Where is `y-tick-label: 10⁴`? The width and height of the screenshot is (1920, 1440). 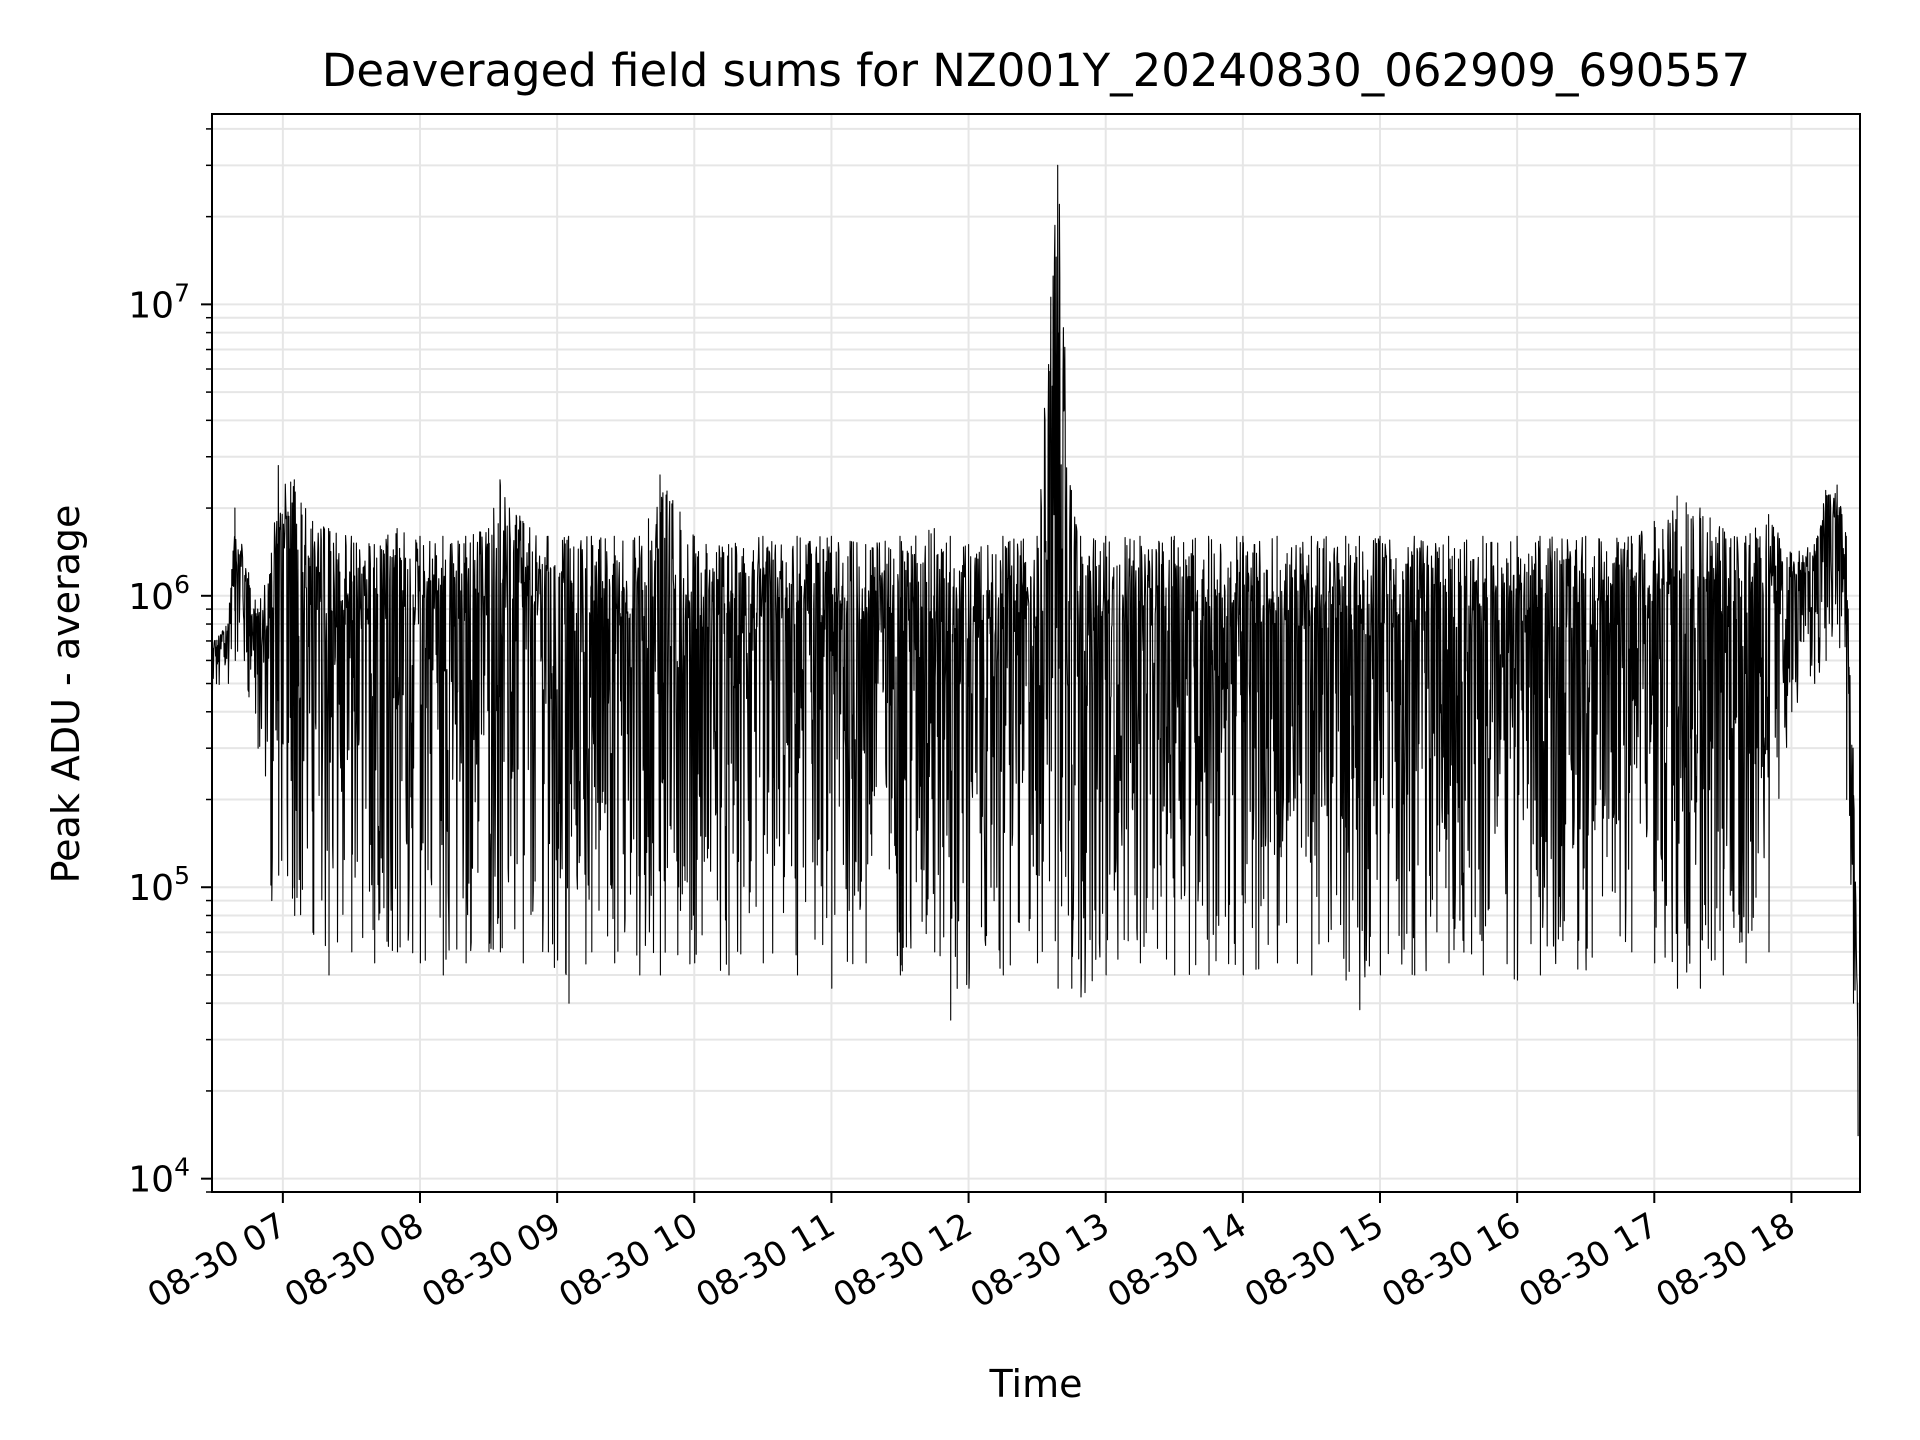 y-tick-label: 10⁴ is located at coordinates (159, 1177).